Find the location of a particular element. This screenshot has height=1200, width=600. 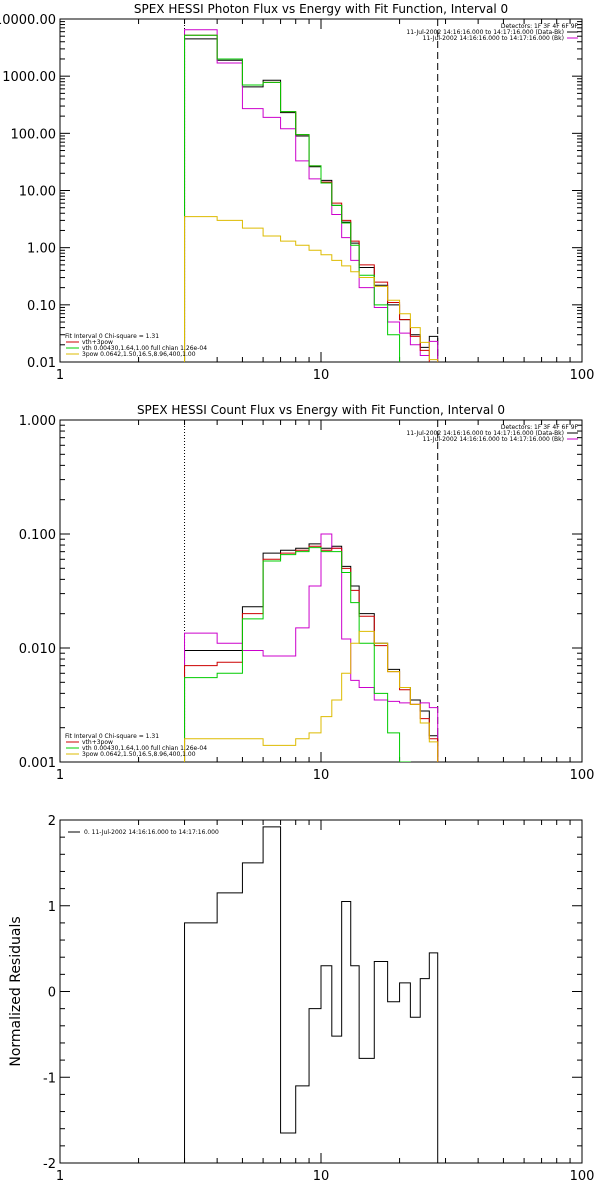

y-tick-label: 100.00 is located at coordinates (34, 134).